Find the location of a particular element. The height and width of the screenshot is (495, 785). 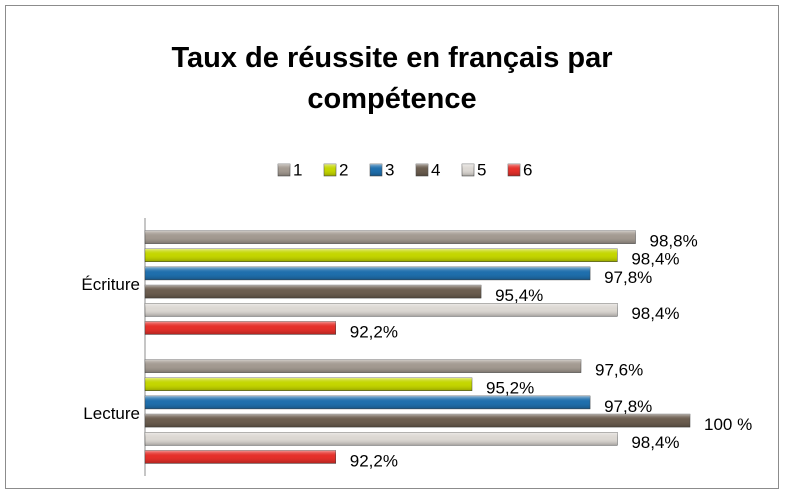

legend-label: 4 is located at coordinates (435, 169).